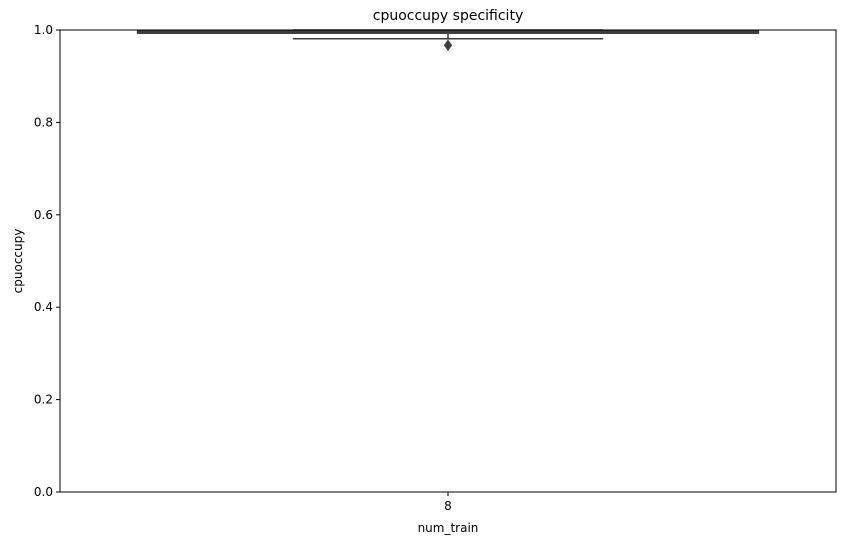 Image resolution: width=846 pixels, height=545 pixels. What do you see at coordinates (43, 492) in the screenshot?
I see `y-tick-label: 0.0` at bounding box center [43, 492].